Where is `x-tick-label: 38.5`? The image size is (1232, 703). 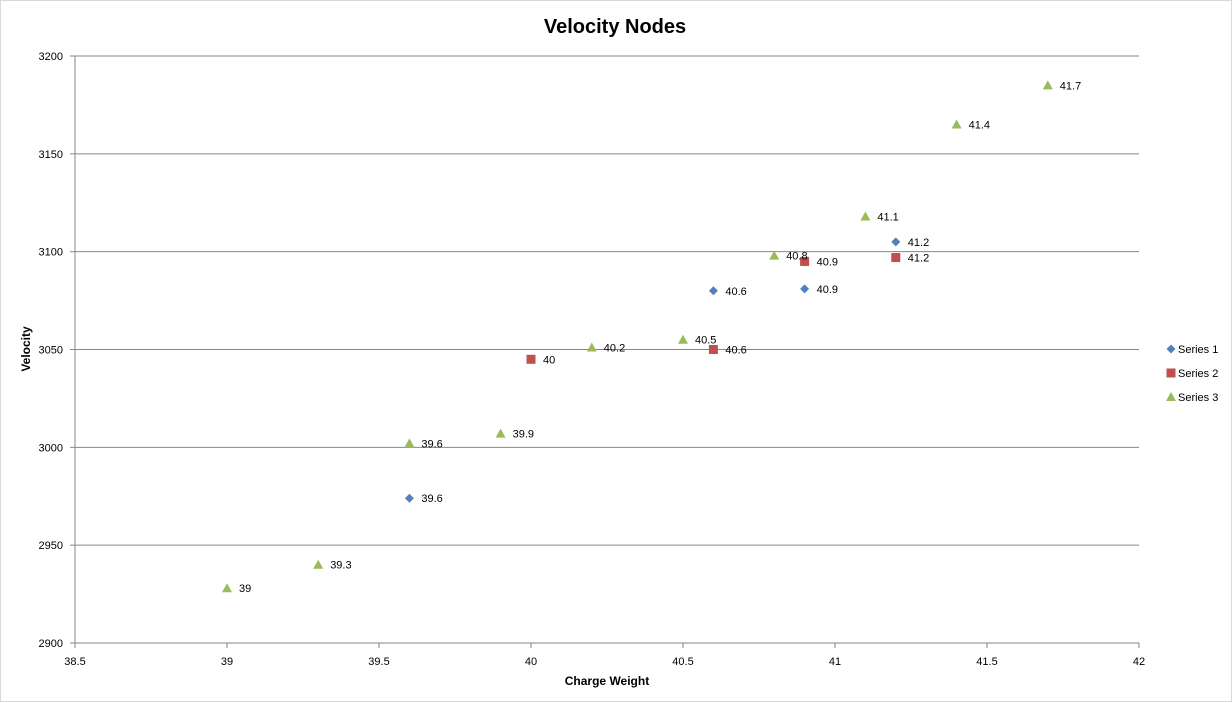 x-tick-label: 38.5 is located at coordinates (74, 662).